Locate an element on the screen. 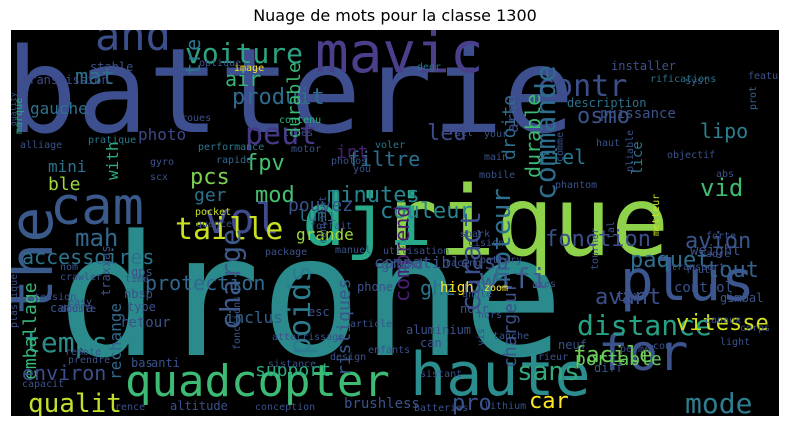 This screenshot has width=790, height=427. word-73: ble is located at coordinates (64, 184).